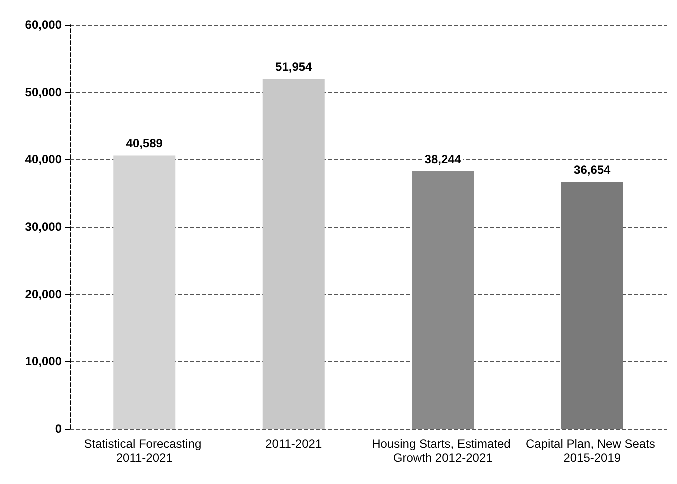 This screenshot has width=677, height=484. Describe the element at coordinates (43, 361) in the screenshot. I see `y-tick-label: 10,000` at that location.